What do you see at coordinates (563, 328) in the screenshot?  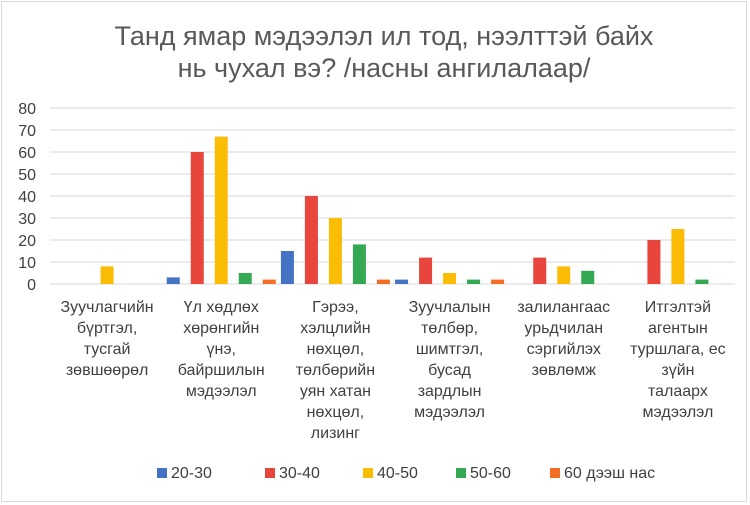 I see `category-label: урьдчилан` at bounding box center [563, 328].